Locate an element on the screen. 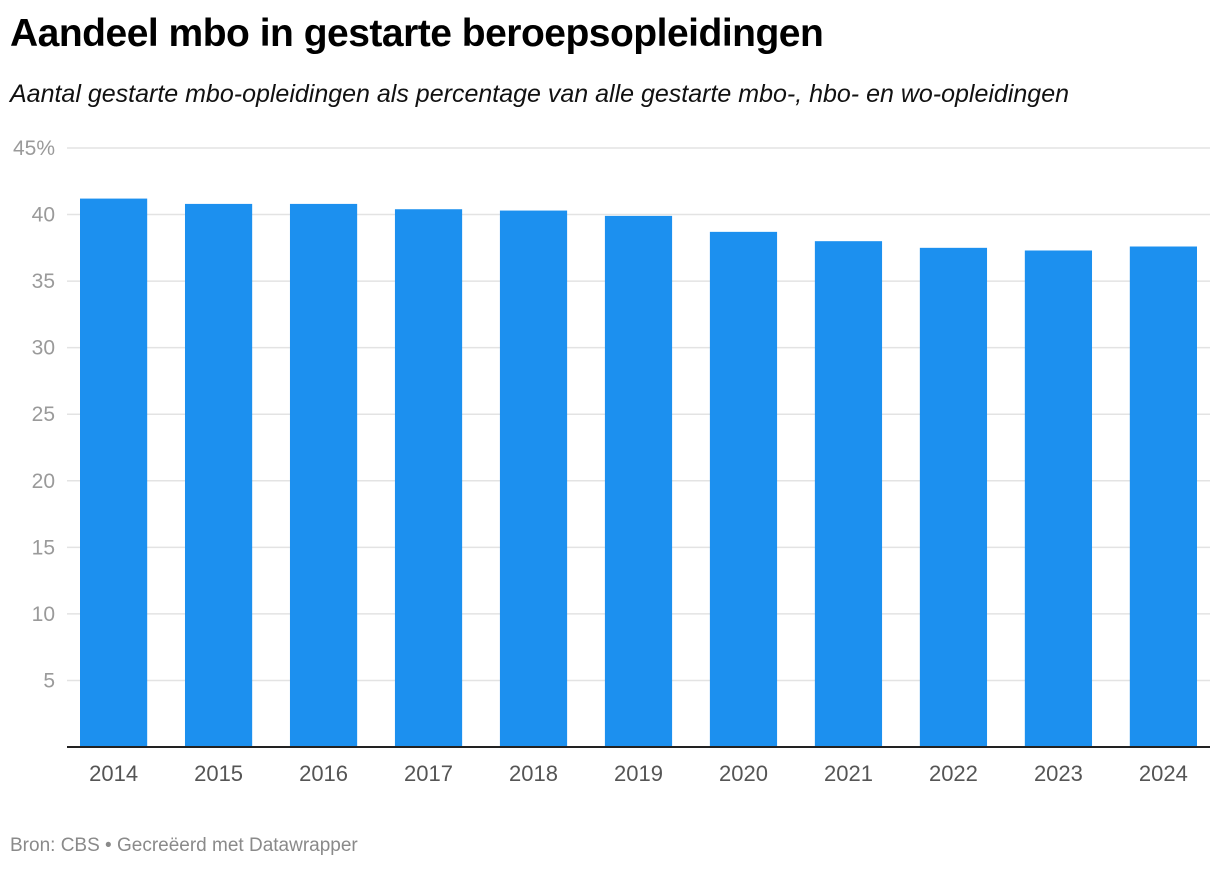 Image resolution: width=1220 pixels, height=870 pixels. x-tick-label: 2021 is located at coordinates (848, 773).